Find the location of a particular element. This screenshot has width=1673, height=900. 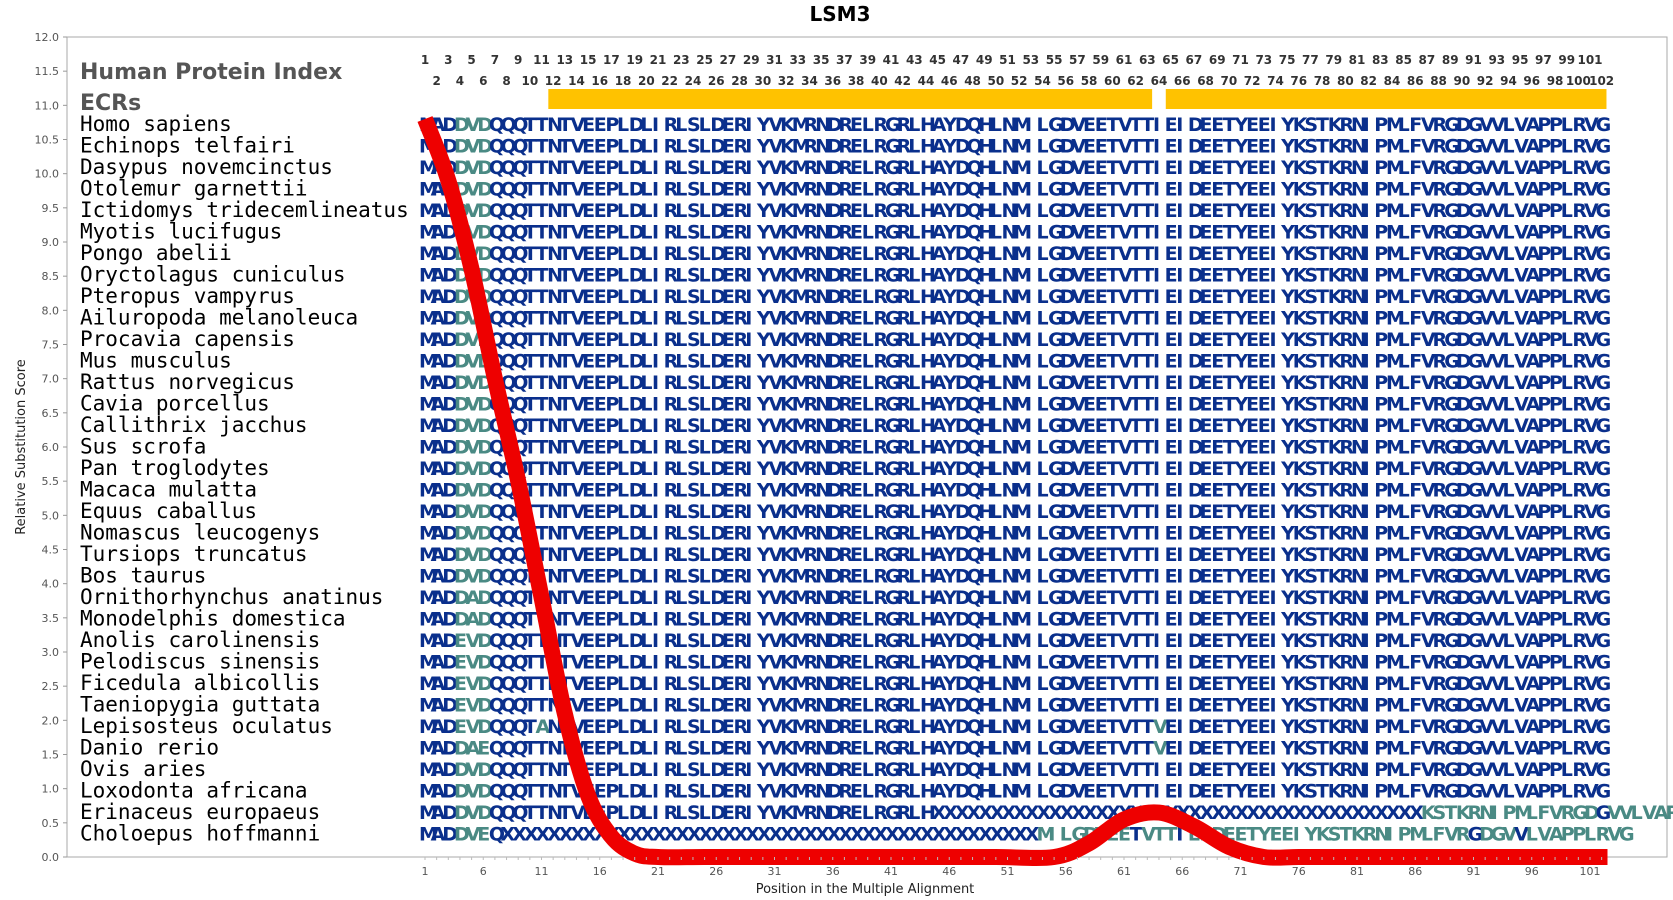

position-number: 55 is located at coordinates (1054, 60).